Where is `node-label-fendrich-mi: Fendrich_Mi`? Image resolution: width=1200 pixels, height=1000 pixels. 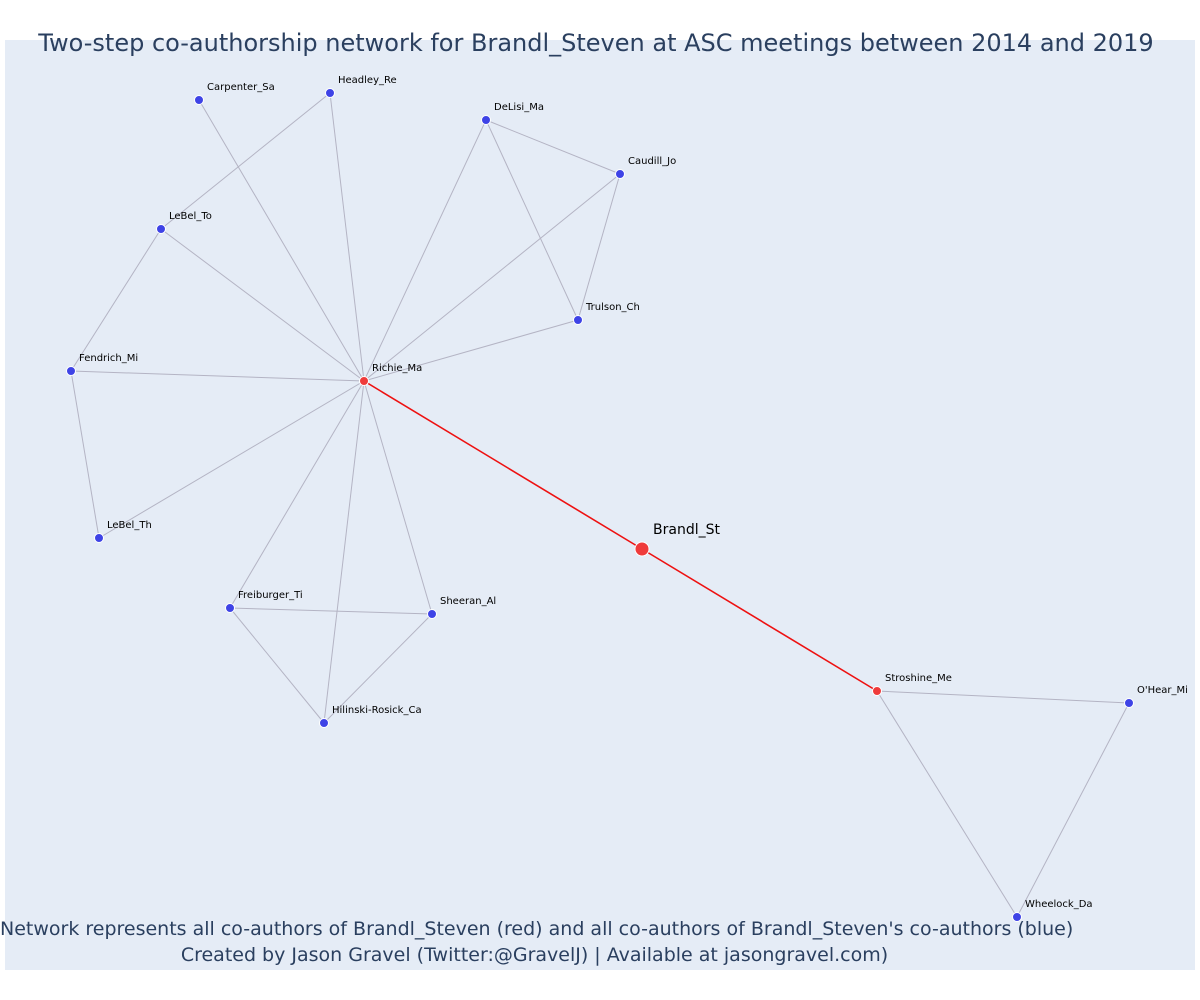 node-label-fendrich-mi: Fendrich_Mi is located at coordinates (108, 358).